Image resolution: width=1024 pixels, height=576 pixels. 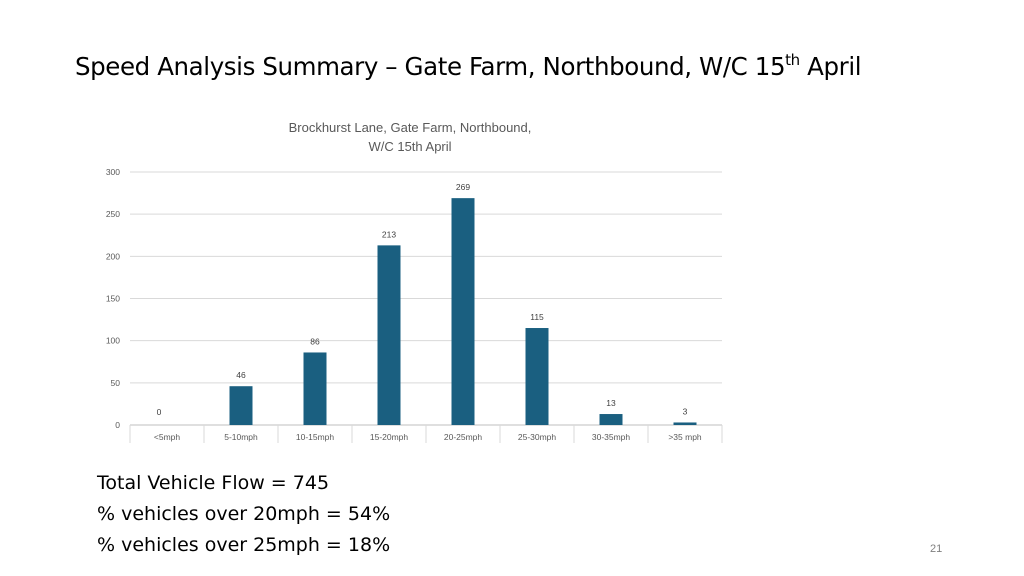 I want to click on summary-total-flow: Total Vehicle Flow = 745, so click(x=213, y=483).